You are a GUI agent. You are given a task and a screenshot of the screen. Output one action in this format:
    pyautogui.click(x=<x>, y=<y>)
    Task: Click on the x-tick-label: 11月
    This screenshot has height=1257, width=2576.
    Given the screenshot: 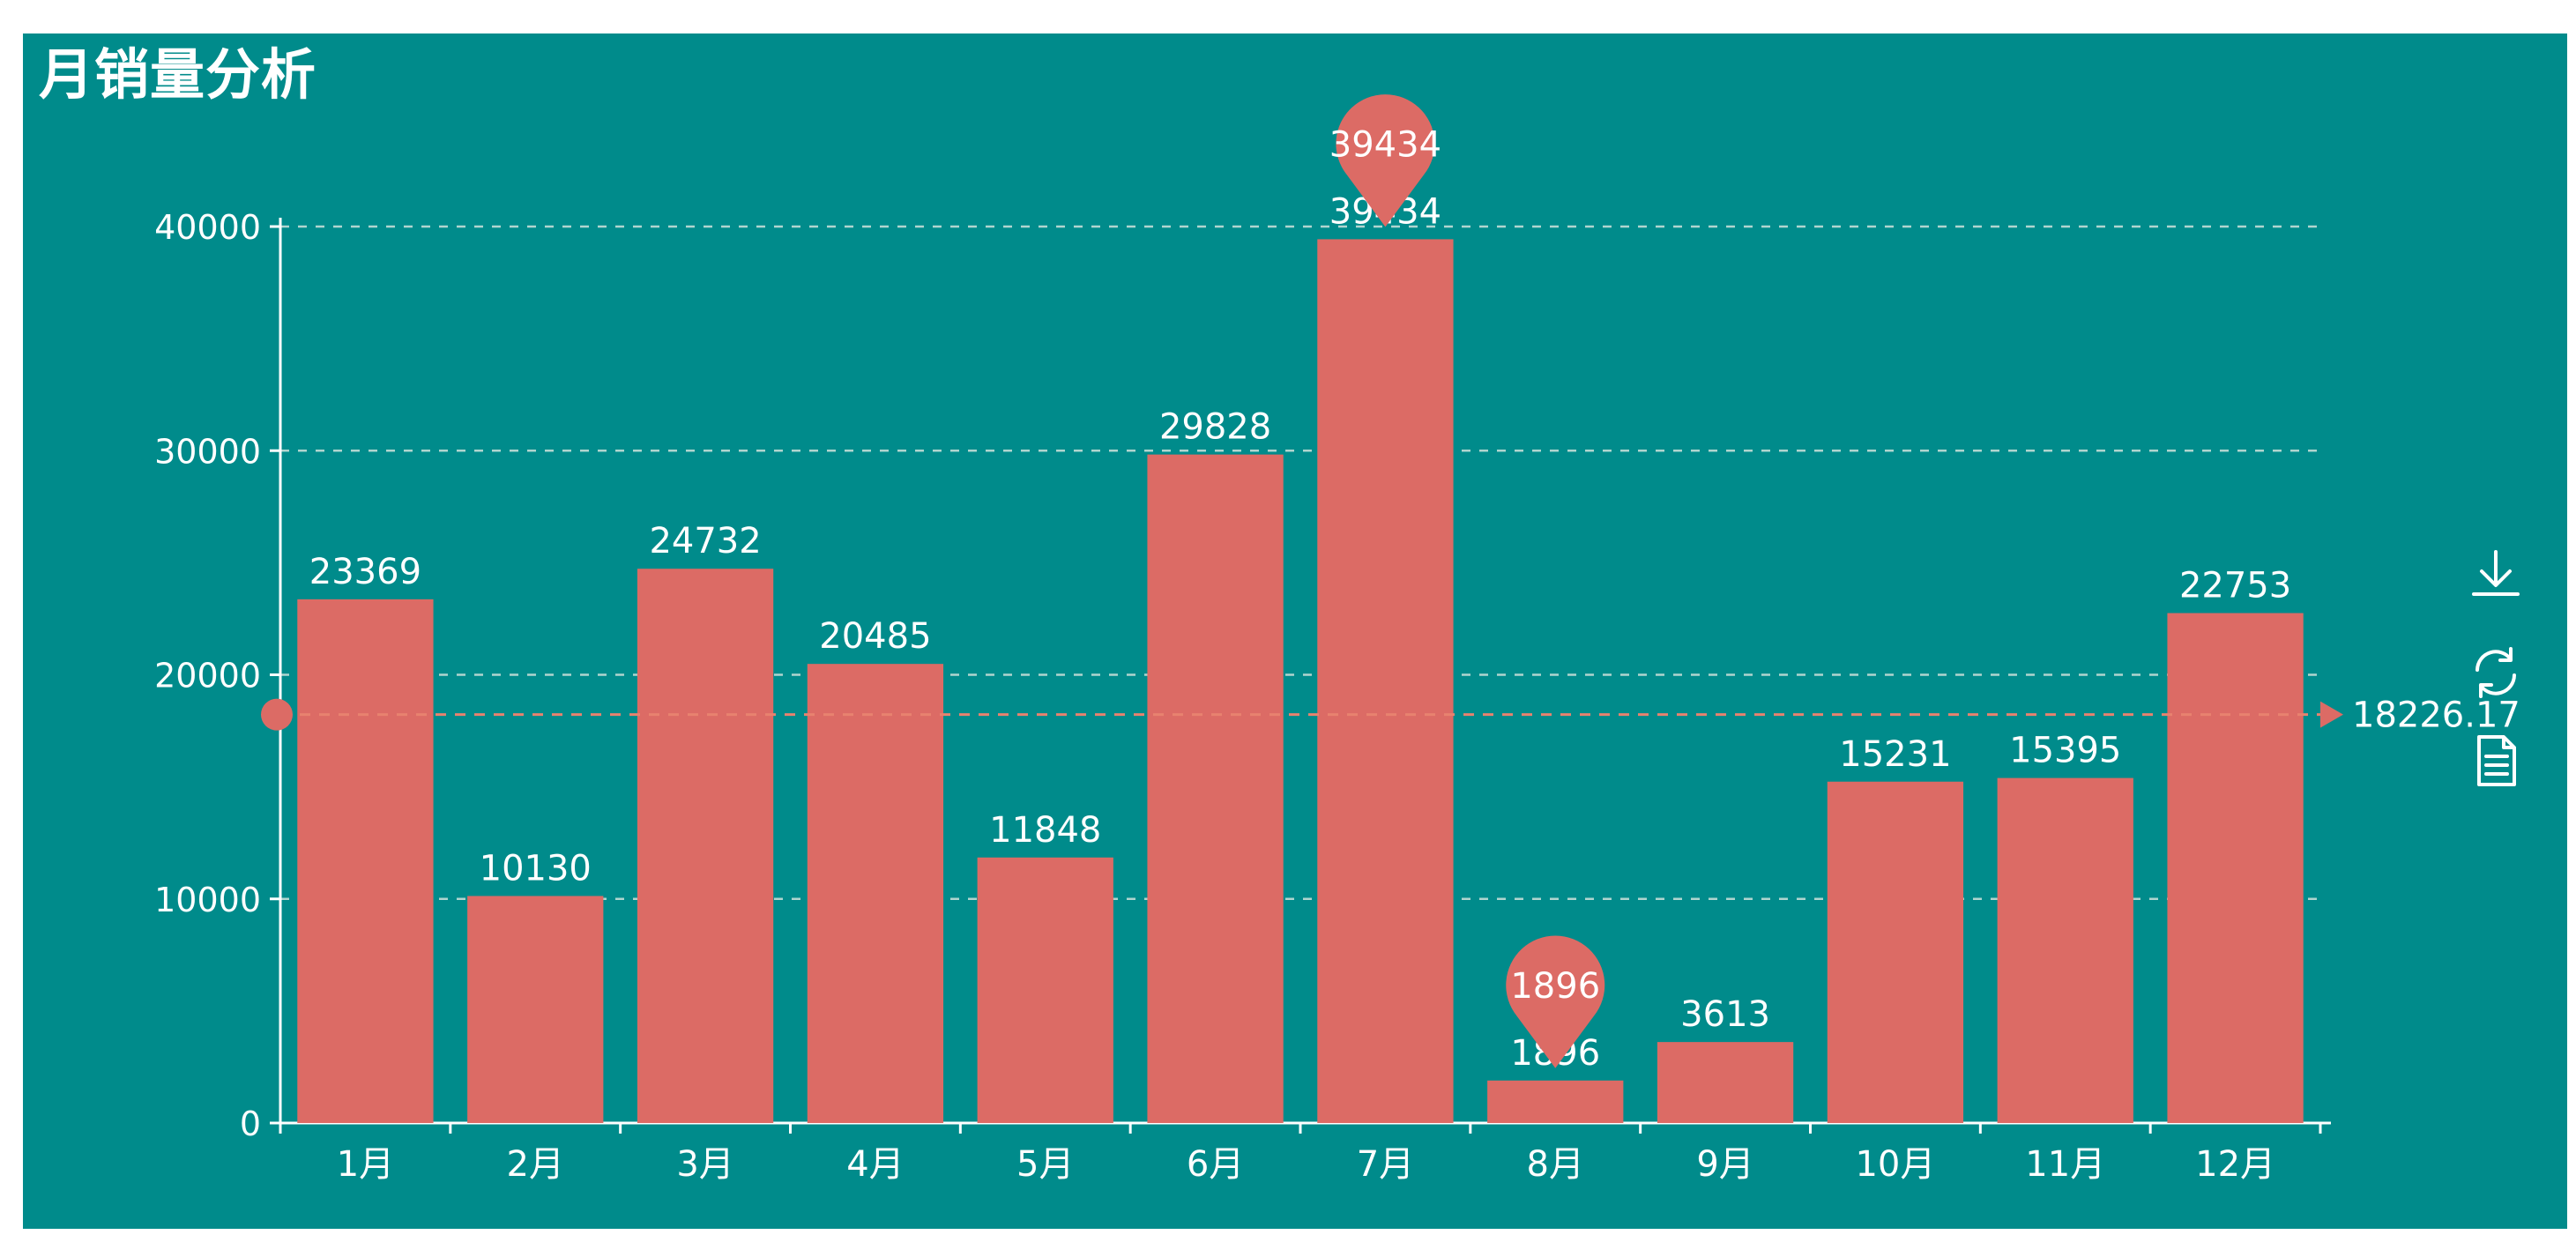 What is the action you would take?
    pyautogui.click(x=2065, y=1164)
    